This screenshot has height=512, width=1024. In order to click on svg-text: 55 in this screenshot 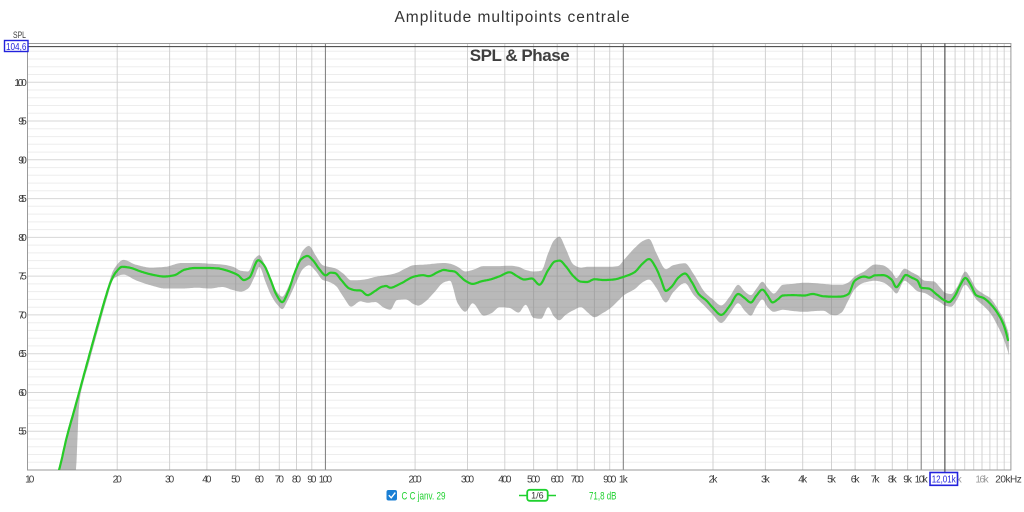, I will do `click(22, 432)`.